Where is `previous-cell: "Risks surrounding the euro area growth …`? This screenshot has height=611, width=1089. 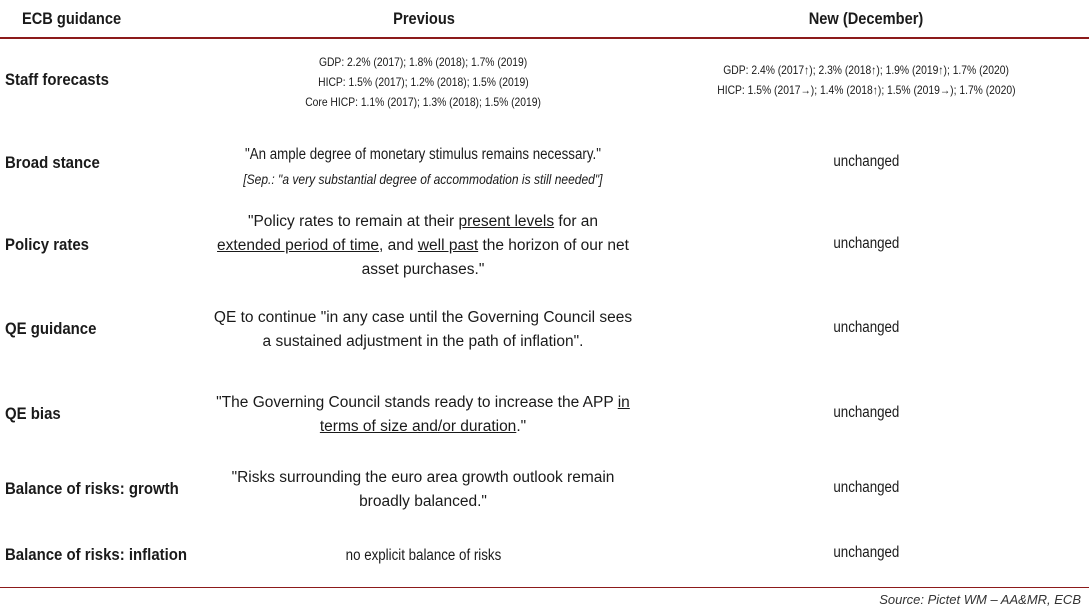 previous-cell: "Risks surrounding the euro area growth … is located at coordinates (423, 490).